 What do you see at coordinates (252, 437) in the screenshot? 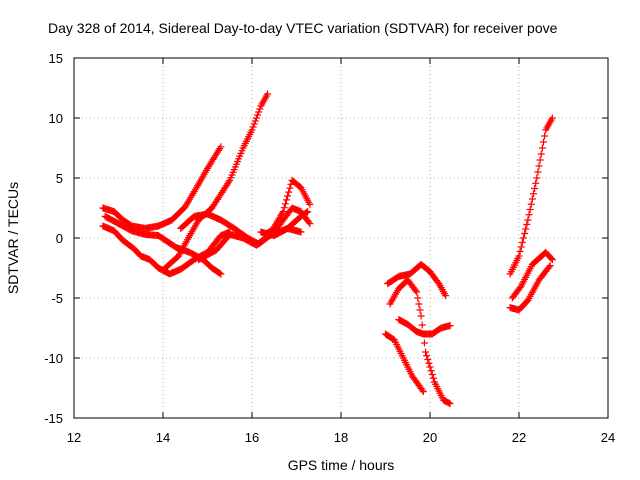
I see `x-tick-label: 16` at bounding box center [252, 437].